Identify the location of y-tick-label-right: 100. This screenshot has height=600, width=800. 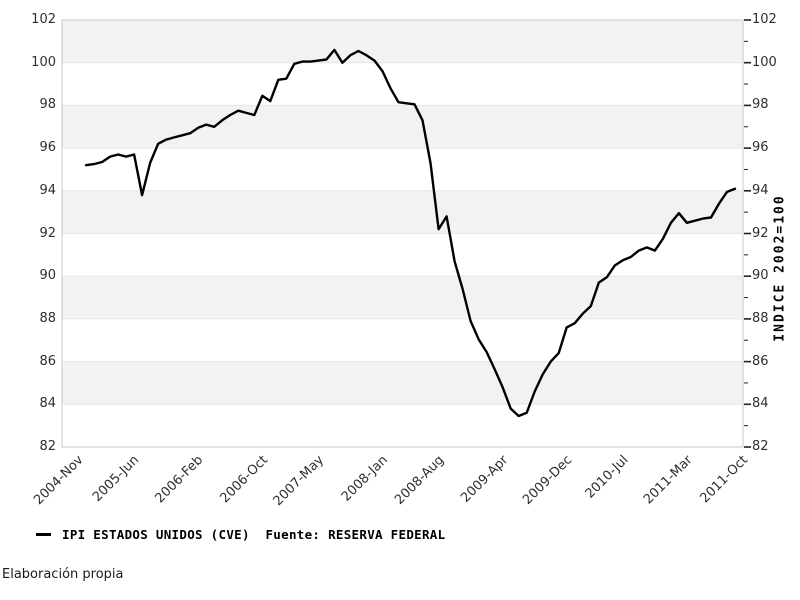
(764, 62).